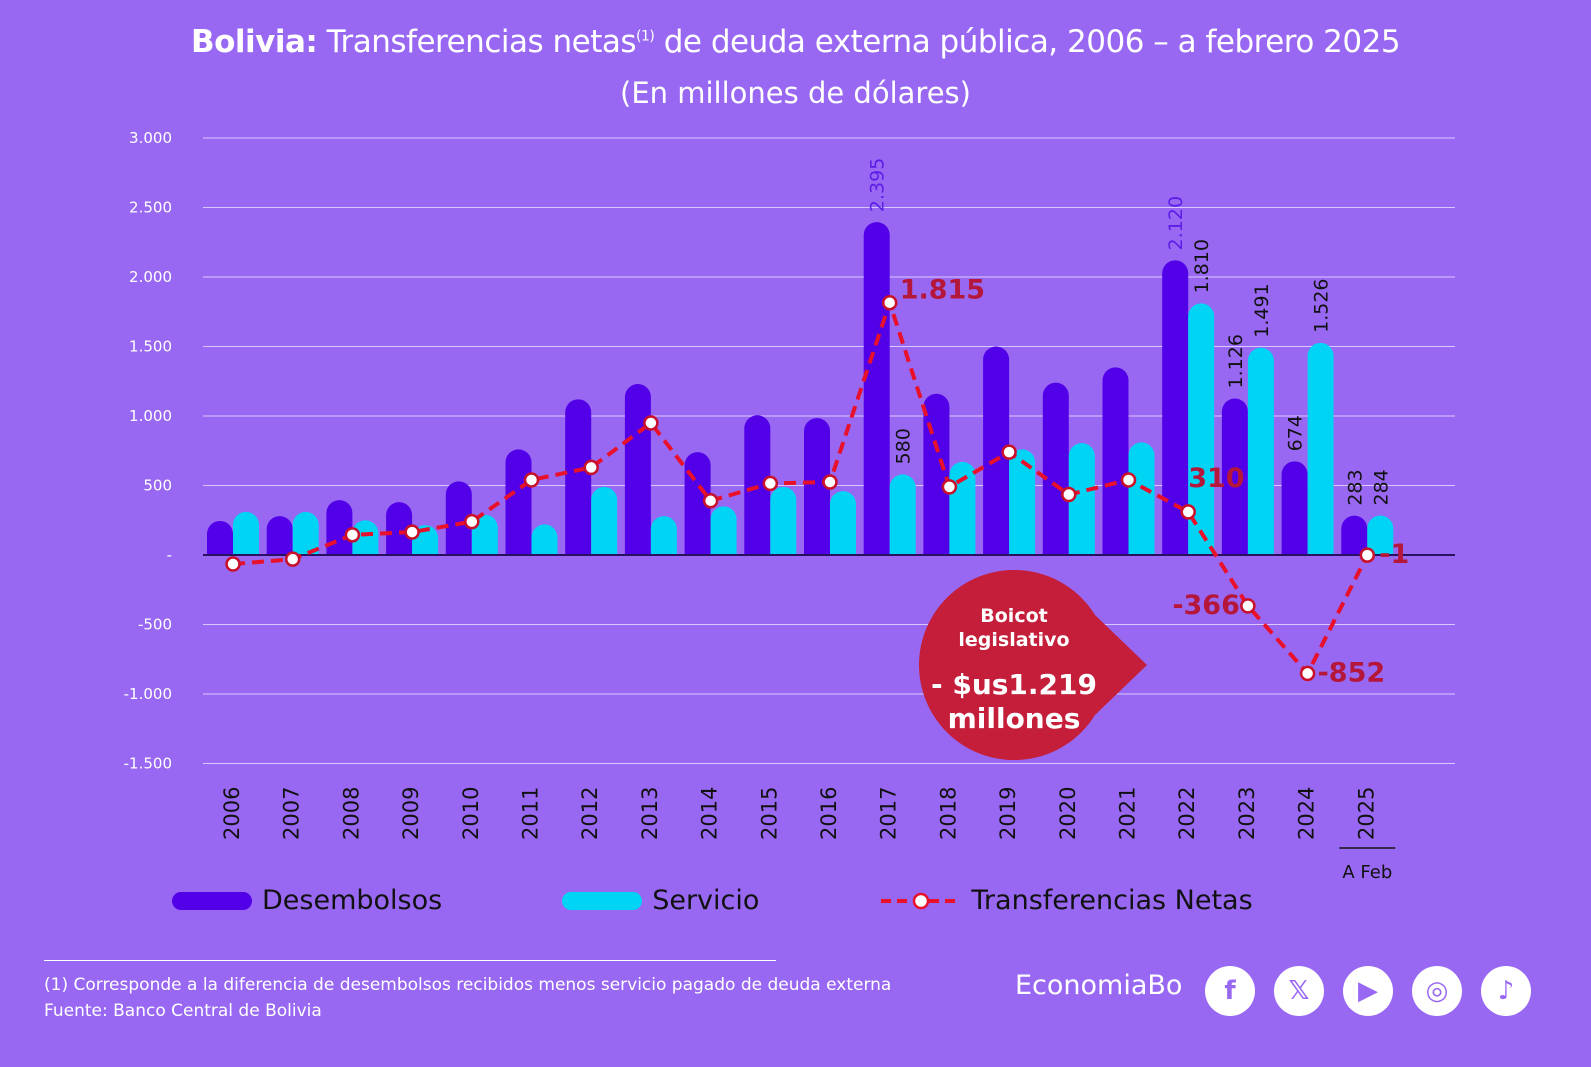 The width and height of the screenshot is (1591, 1067). What do you see at coordinates (1506, 991) in the screenshot?
I see `tiktok-icon: ♪` at bounding box center [1506, 991].